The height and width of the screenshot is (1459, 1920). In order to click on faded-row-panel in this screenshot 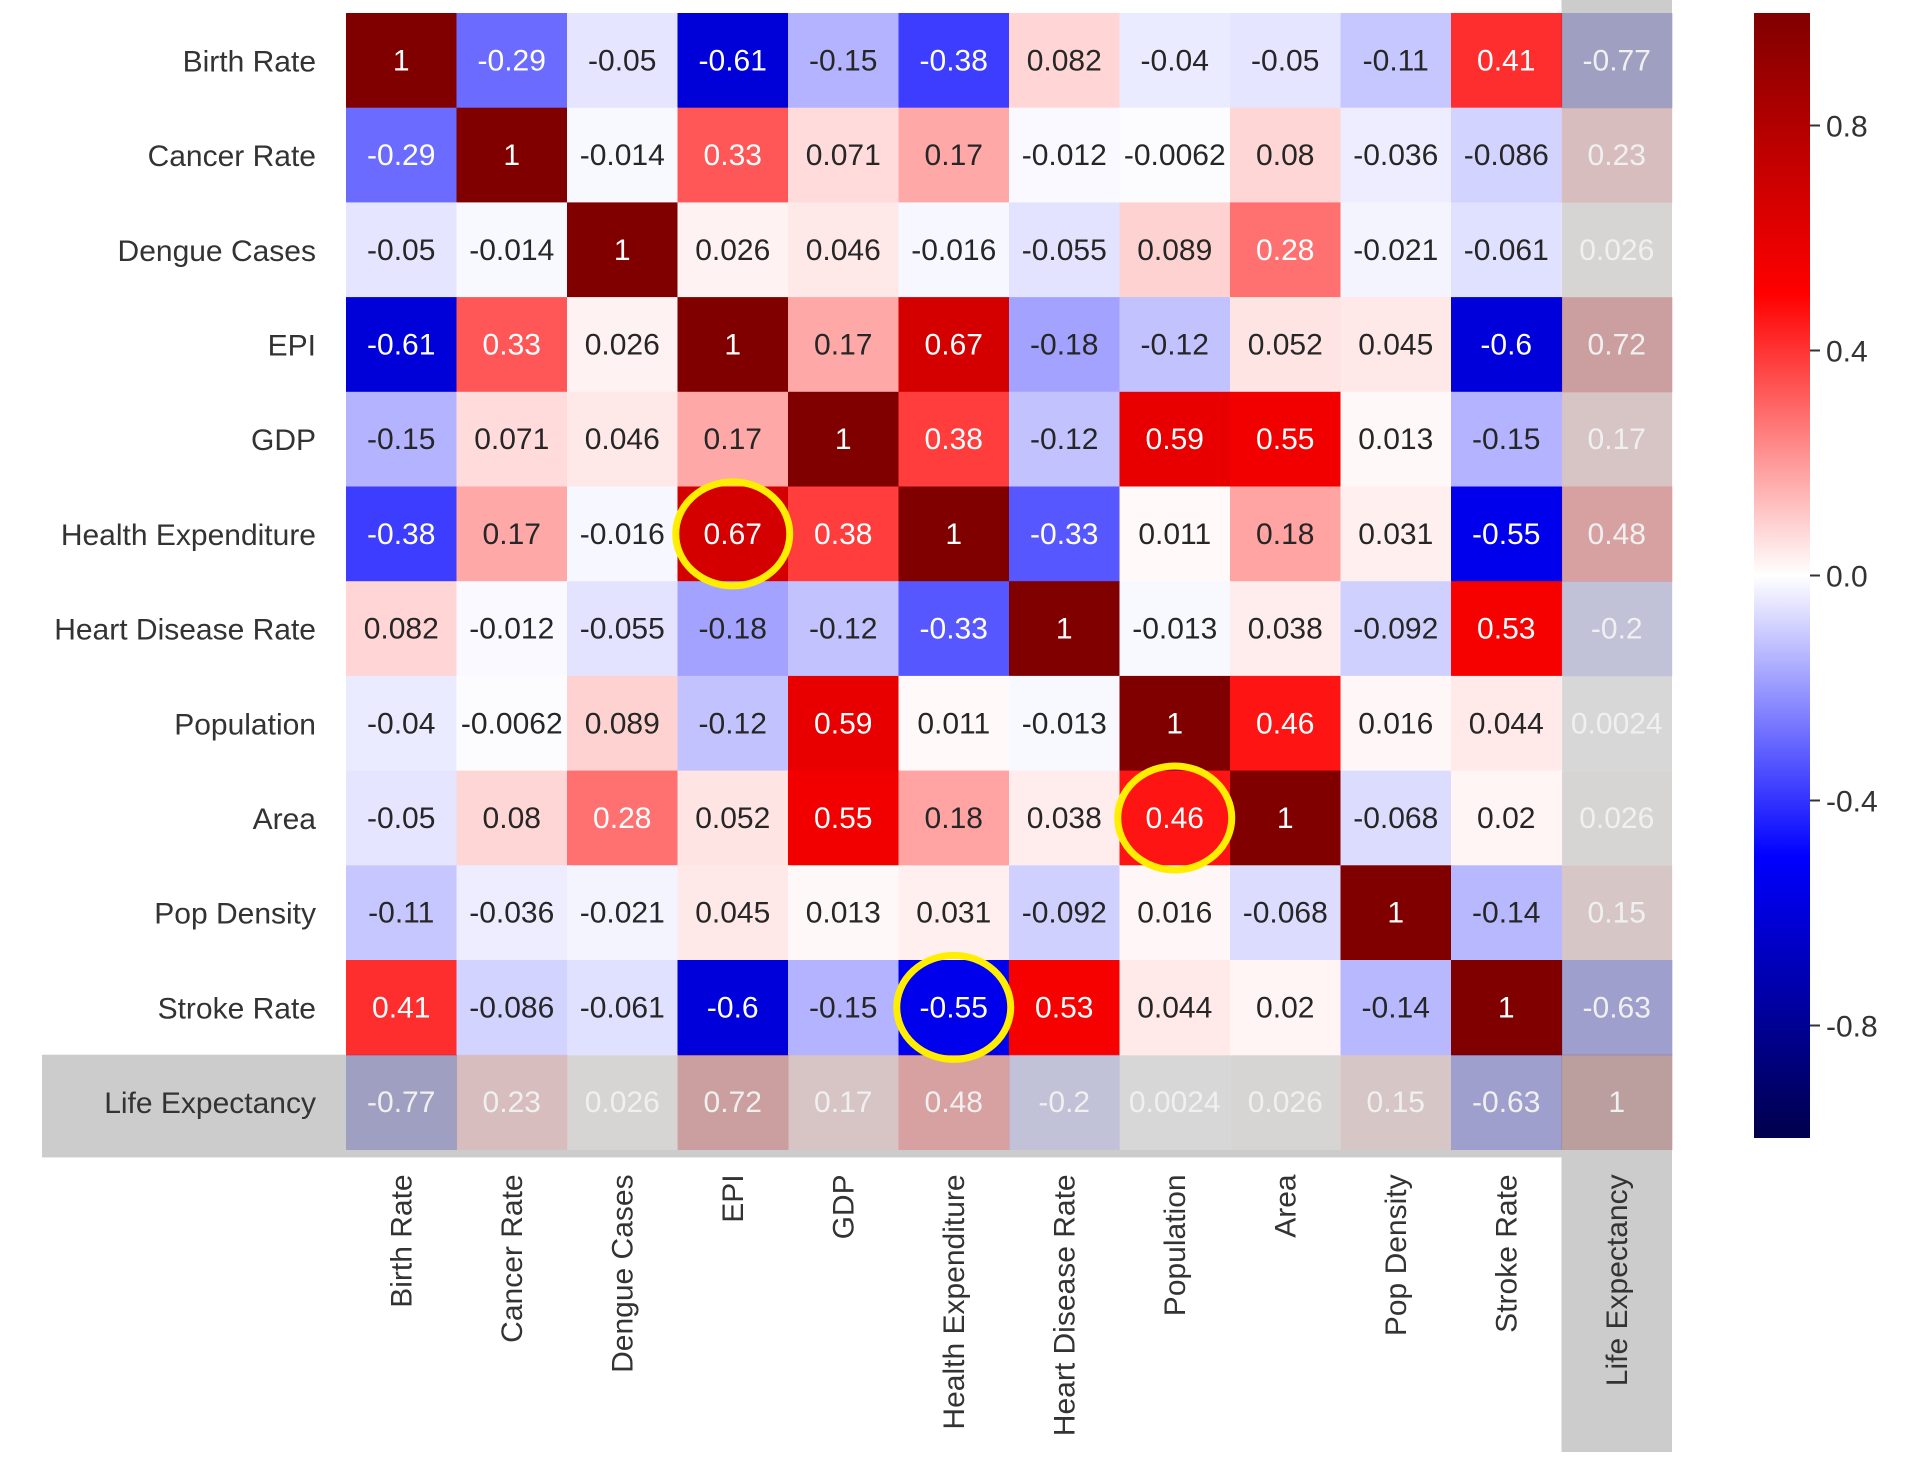, I will do `click(857, 1106)`.